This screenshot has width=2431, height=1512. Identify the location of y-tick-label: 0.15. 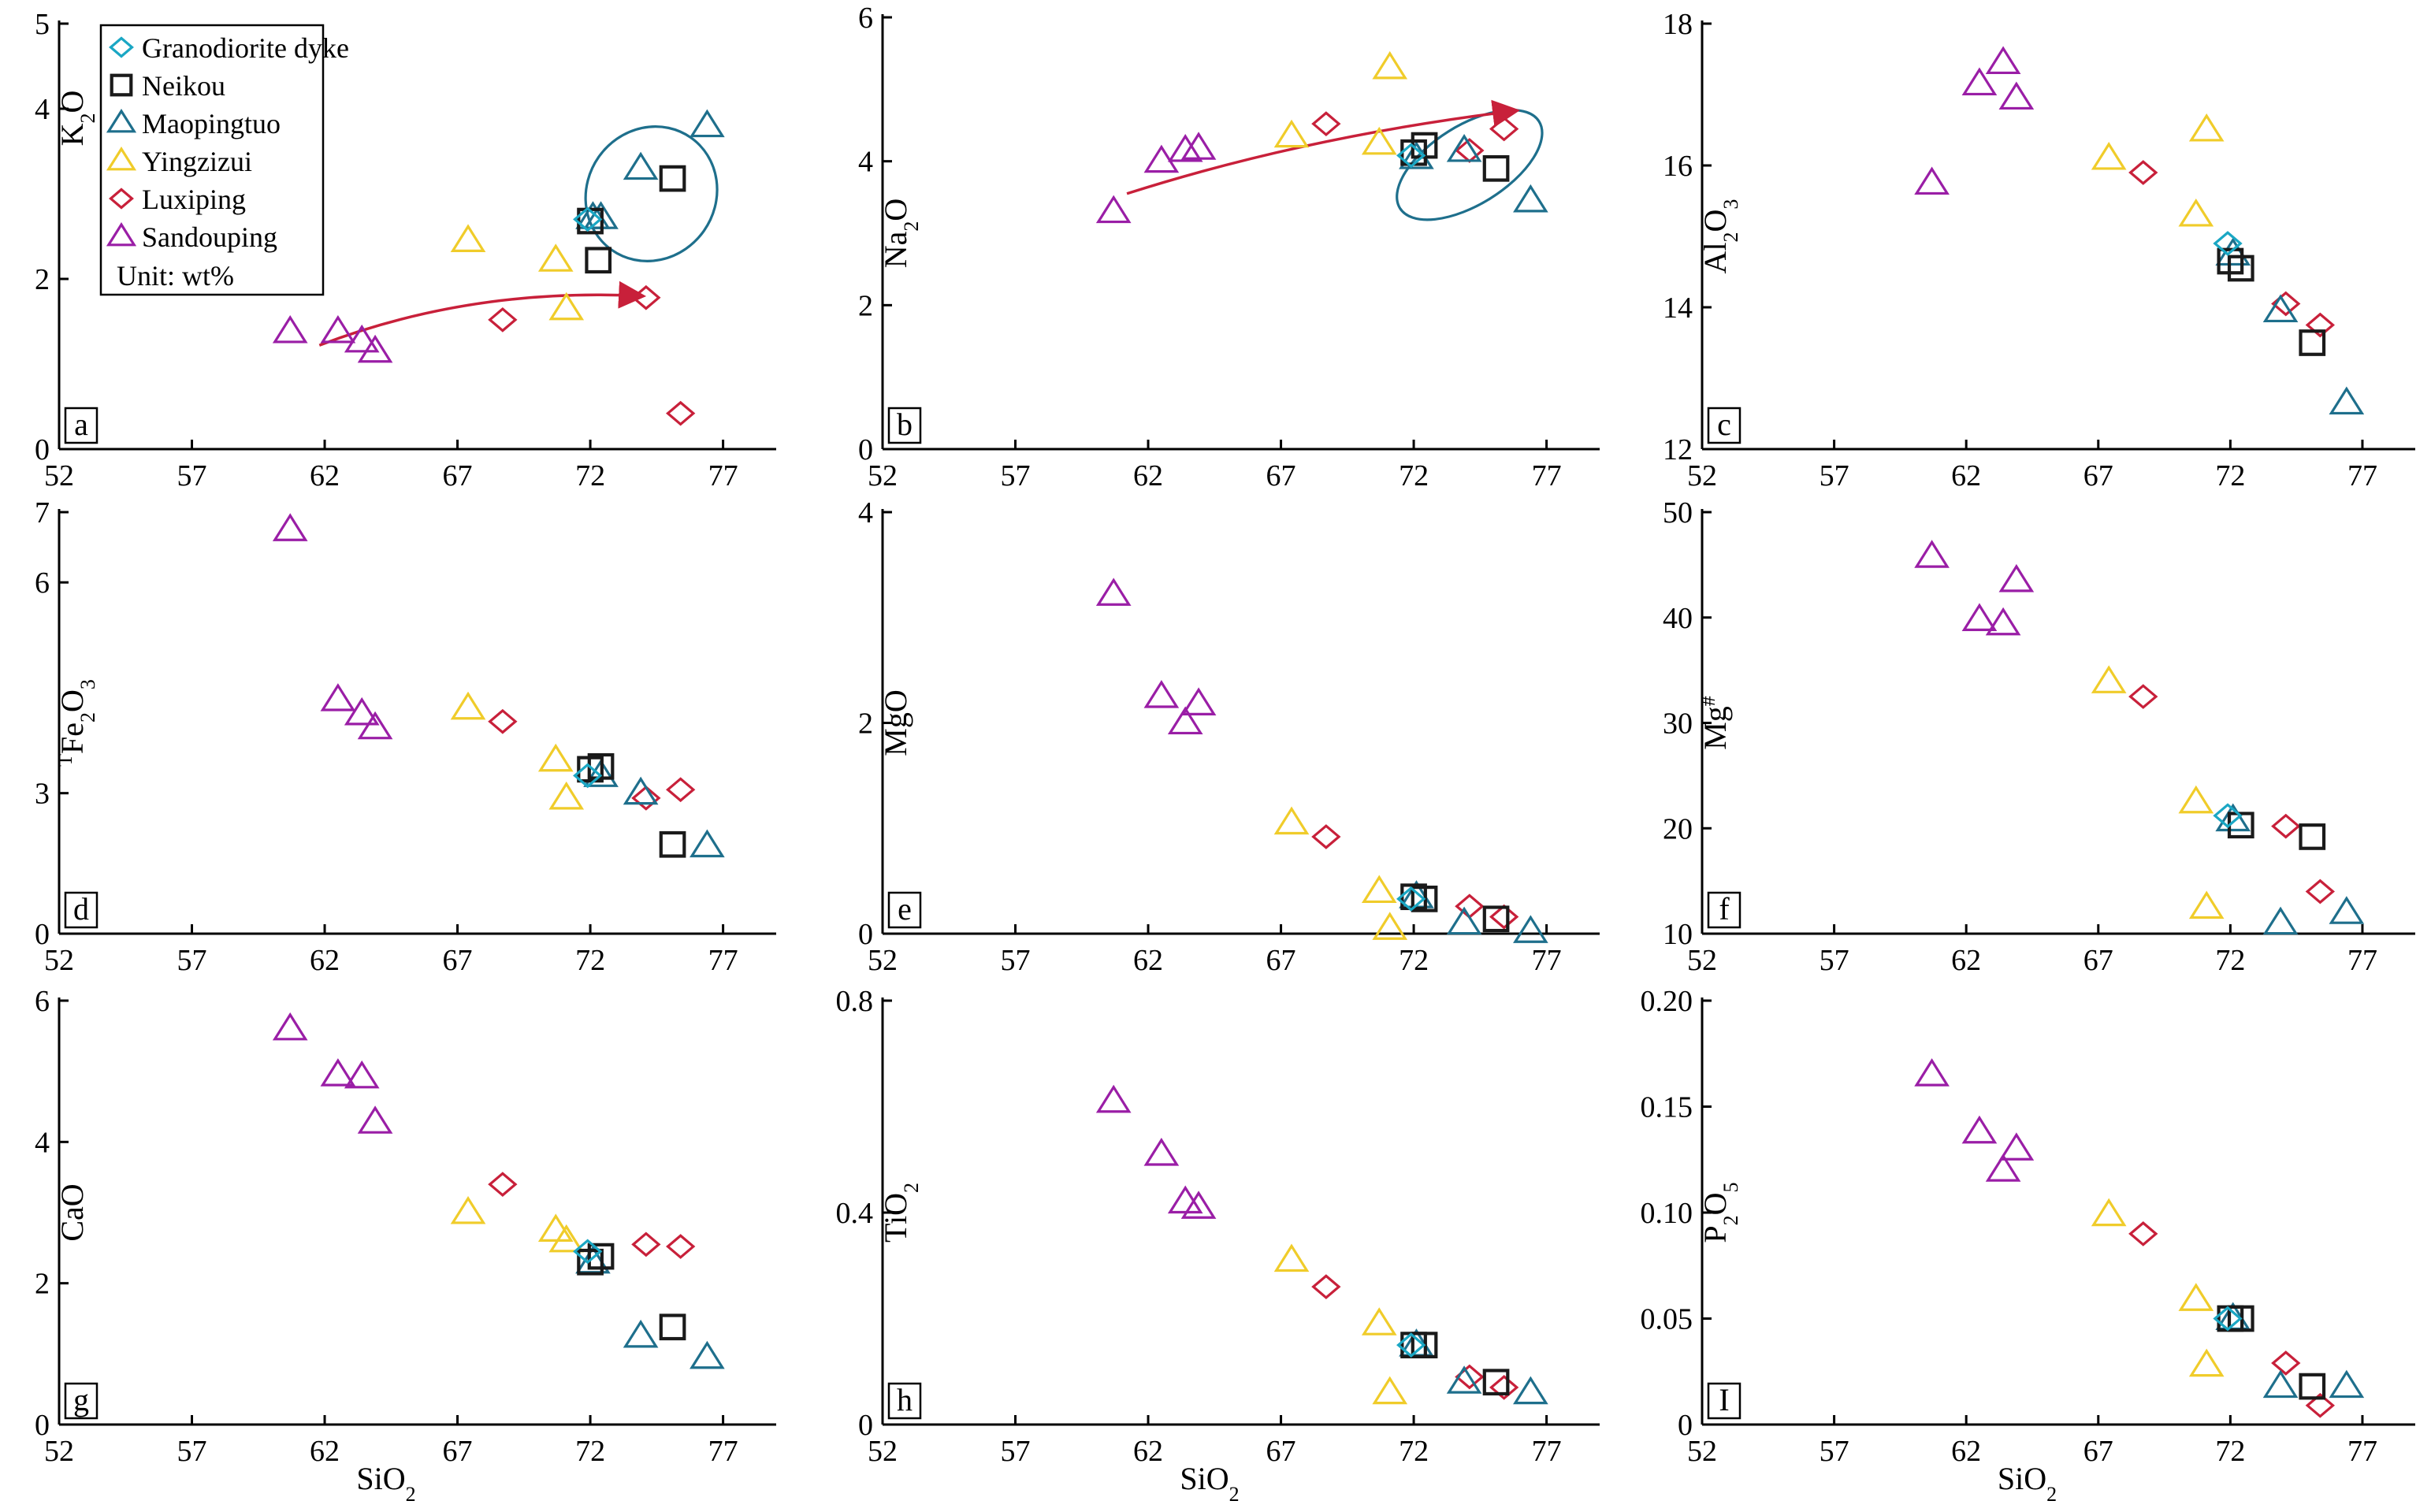
(1667, 1107).